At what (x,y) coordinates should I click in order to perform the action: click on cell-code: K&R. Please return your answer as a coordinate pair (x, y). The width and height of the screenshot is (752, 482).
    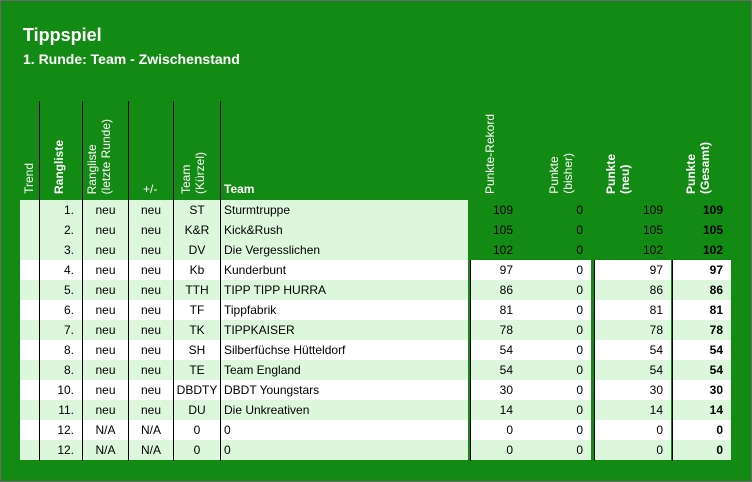
    Looking at the image, I should click on (197, 230).